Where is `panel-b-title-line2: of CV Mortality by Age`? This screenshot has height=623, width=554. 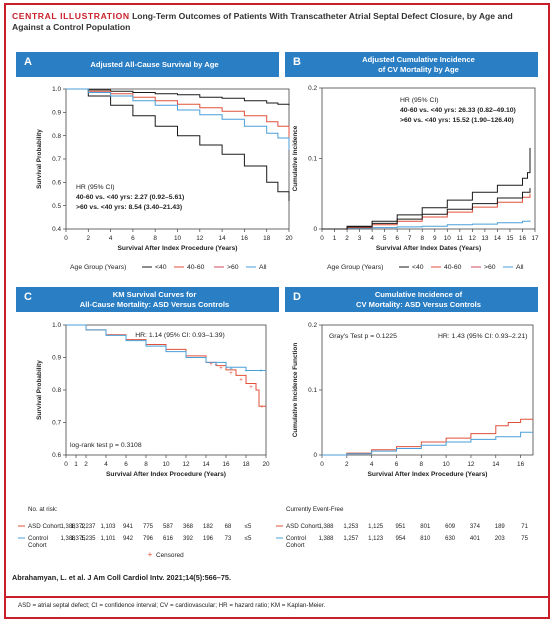
panel-b-title-line2: of CV Mortality by Age is located at coordinates (418, 69).